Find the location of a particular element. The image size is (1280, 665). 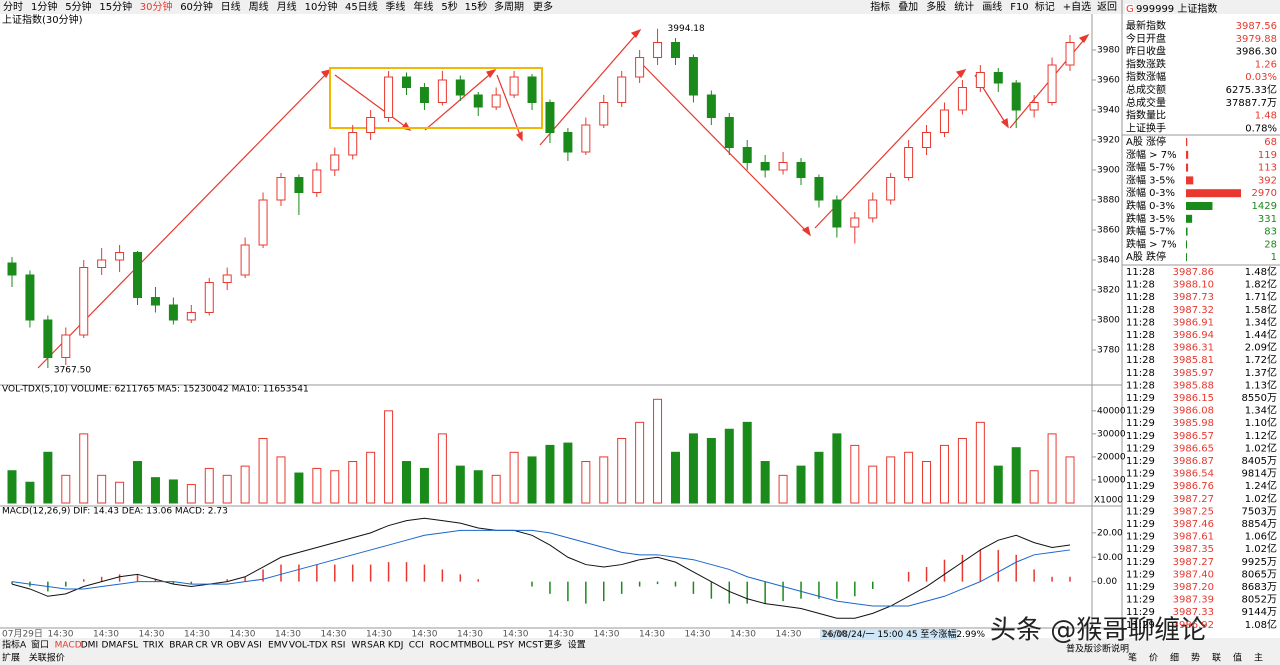

tick-time: 11:28 is located at coordinates (1140, 285).